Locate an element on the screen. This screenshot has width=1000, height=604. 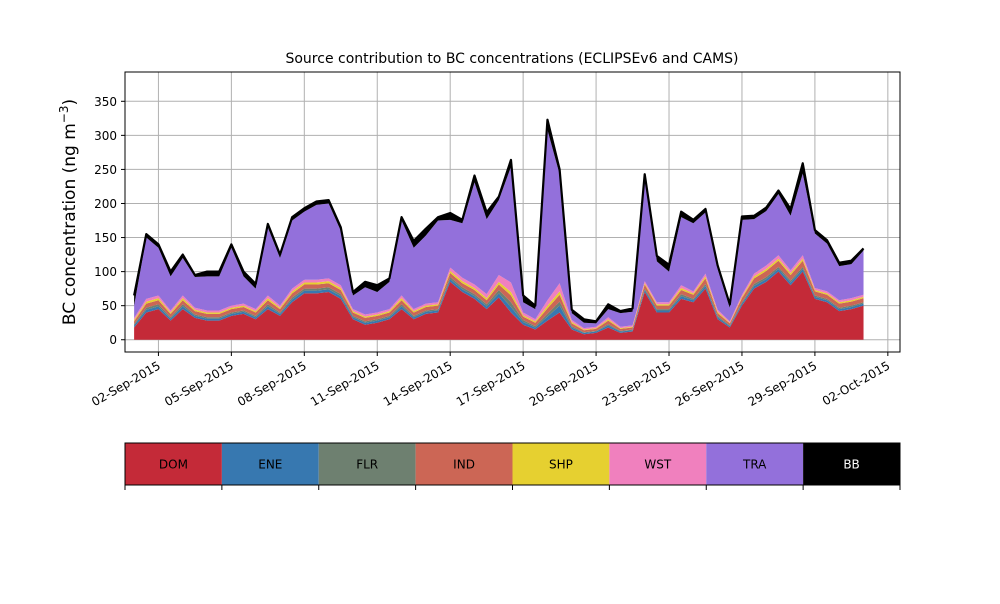
source-legend: DOM ENE FLR IND SHP WST TRA BB is located at coordinates (512, 466).